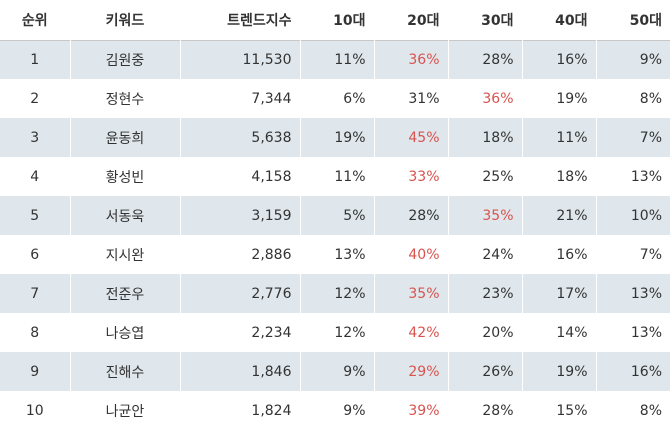 This screenshot has height=432, width=670. I want to click on header-age-20: 20대, so click(411, 20).